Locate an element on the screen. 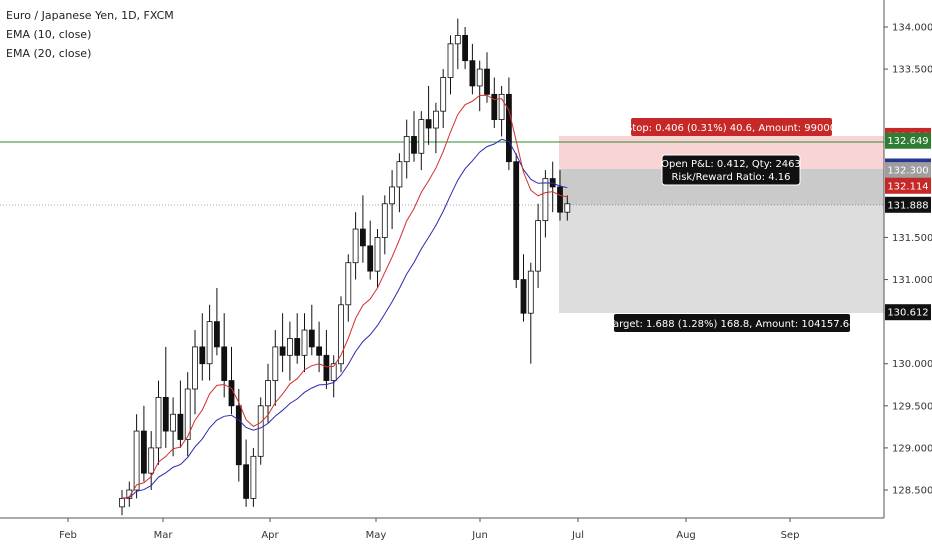 Image resolution: width=932 pixels, height=550 pixels. time-tick: May is located at coordinates (376, 529).